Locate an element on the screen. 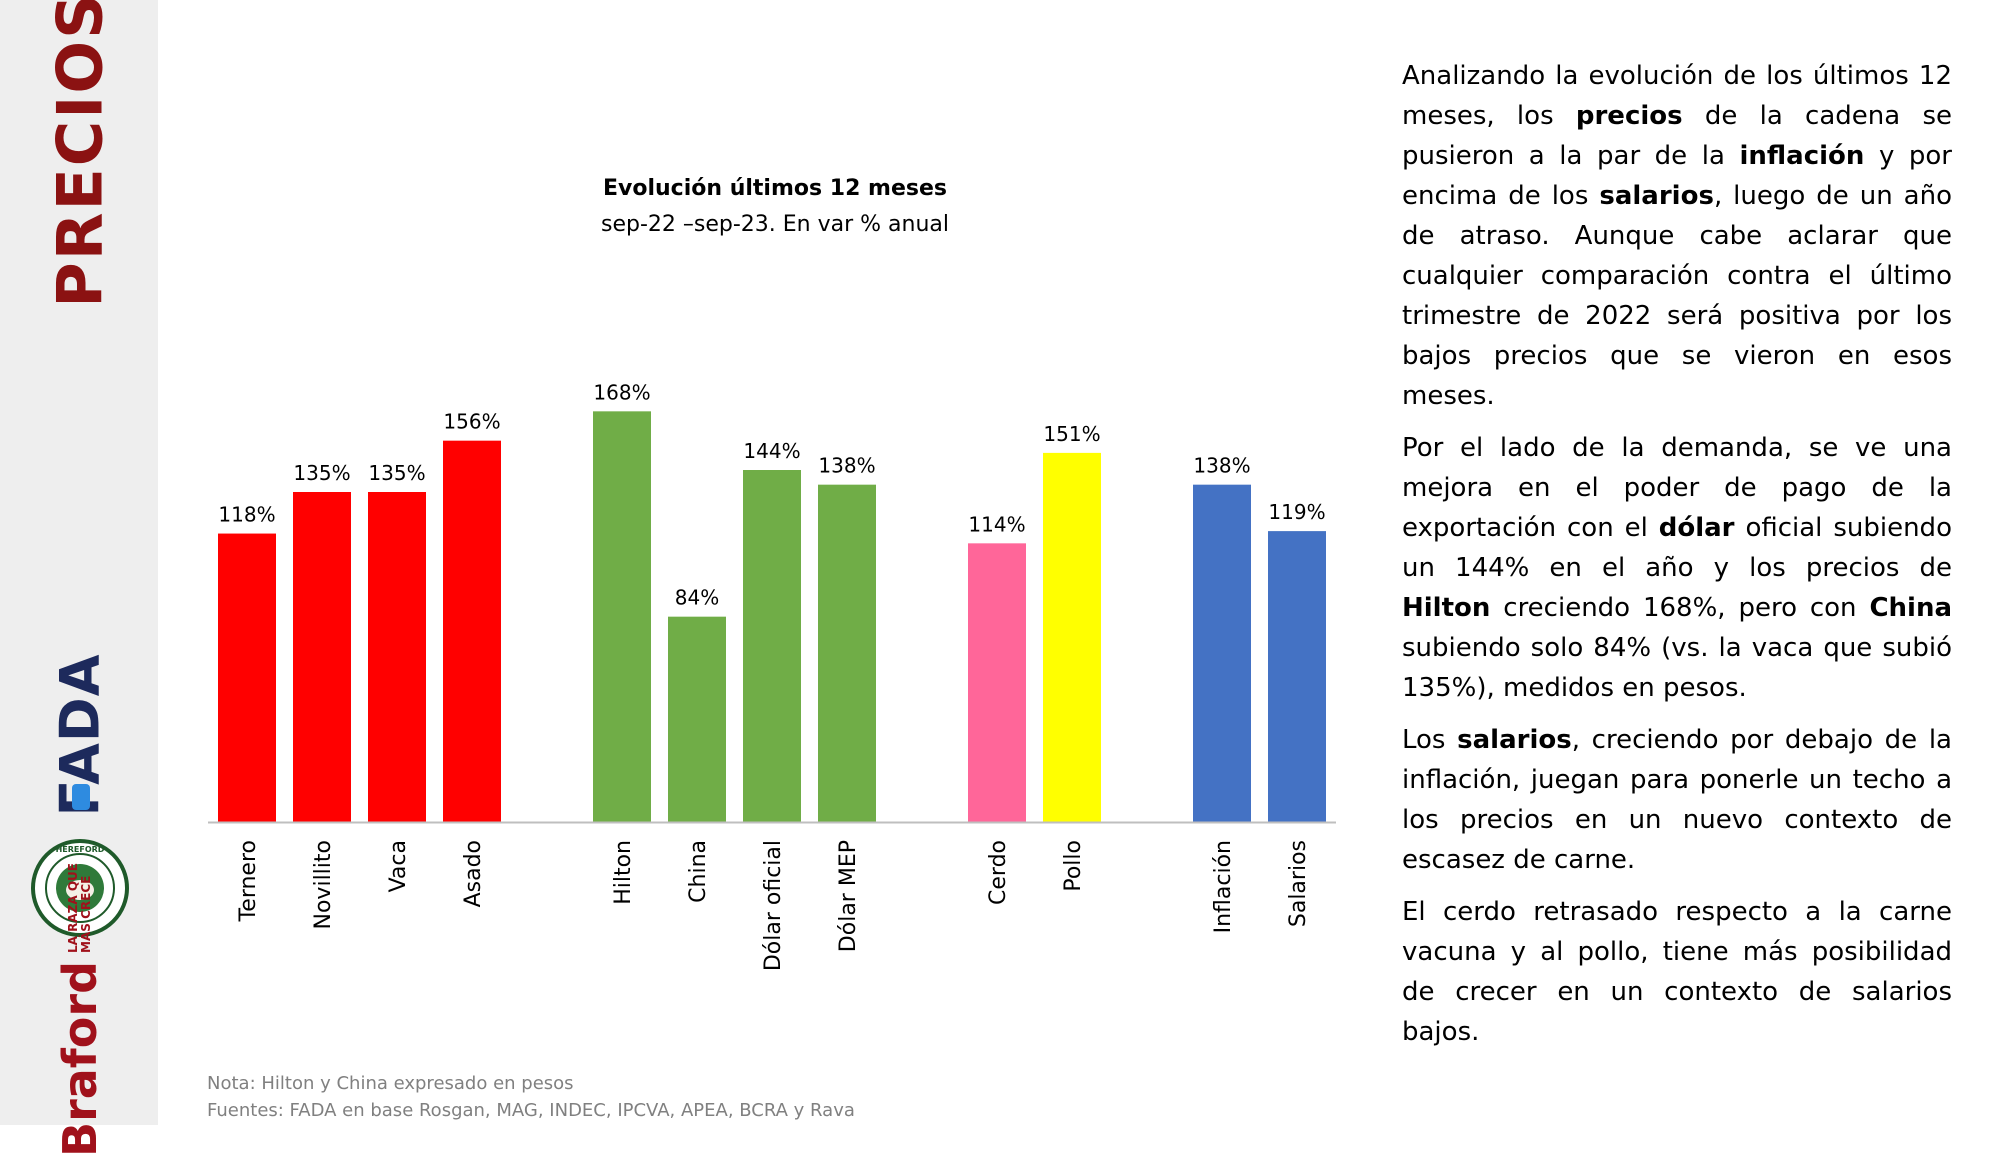 Image resolution: width=2000 pixels, height=1157 pixels. category-label: Pollo is located at coordinates (1073, 866).